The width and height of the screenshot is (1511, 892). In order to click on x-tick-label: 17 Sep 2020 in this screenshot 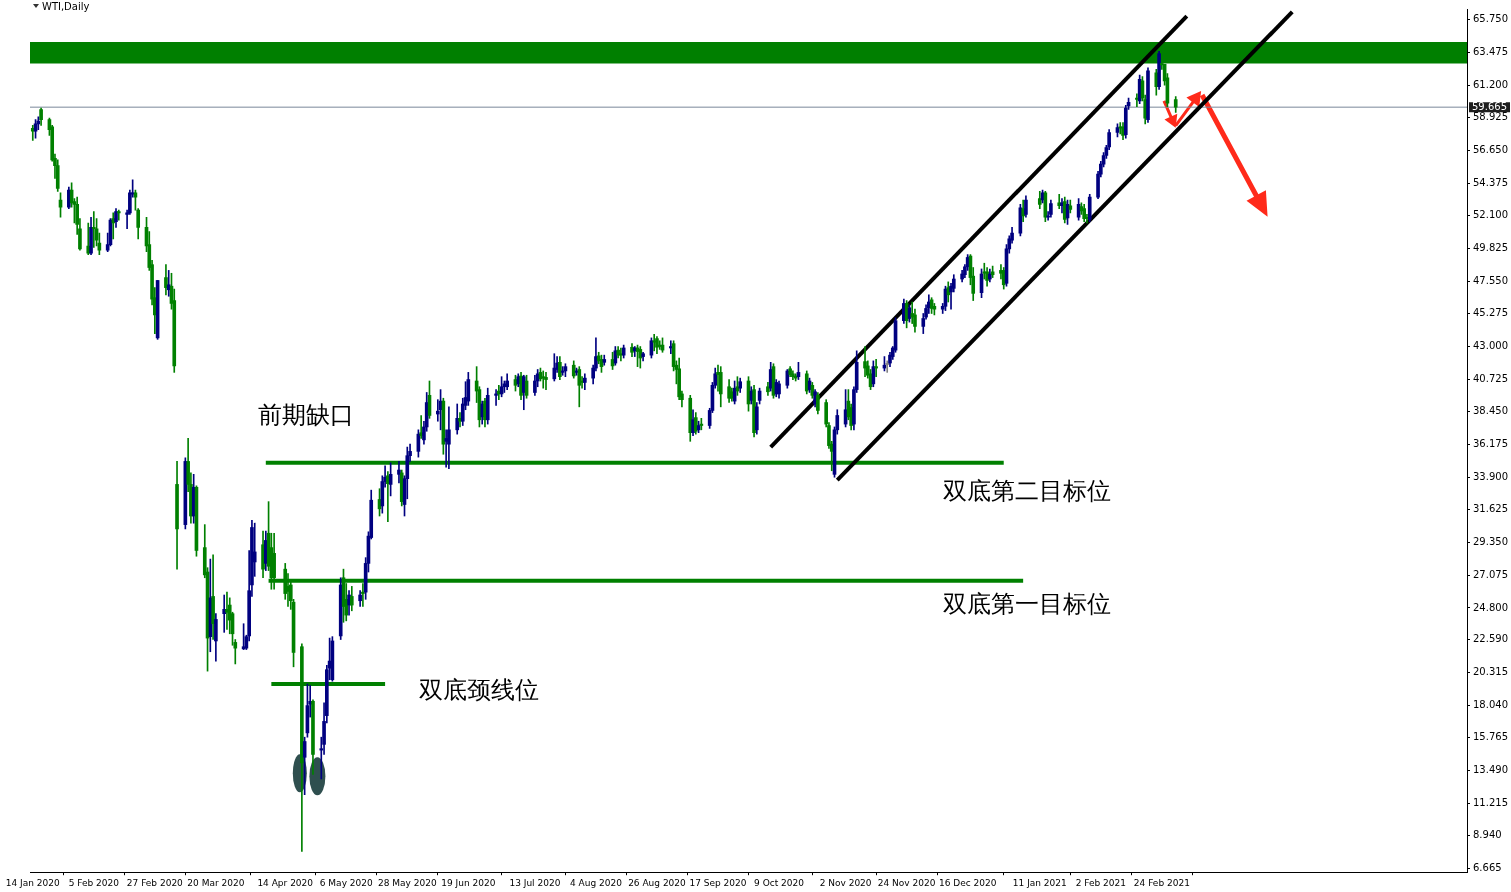, I will do `click(718, 882)`.